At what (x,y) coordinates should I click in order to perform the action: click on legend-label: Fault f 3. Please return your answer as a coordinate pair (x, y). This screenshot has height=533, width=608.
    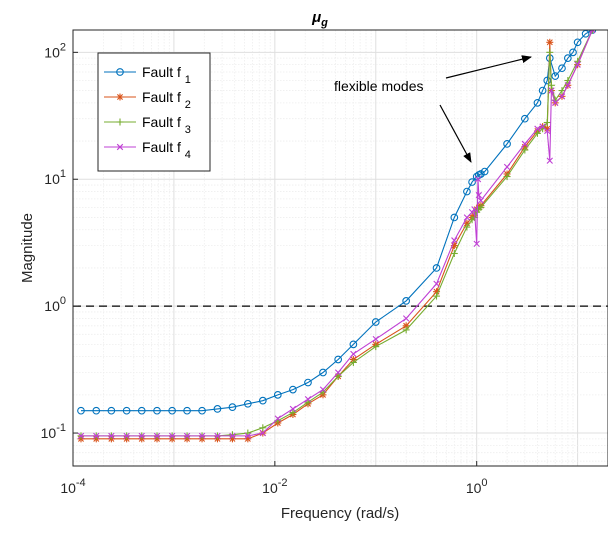
    Looking at the image, I should click on (166, 125).